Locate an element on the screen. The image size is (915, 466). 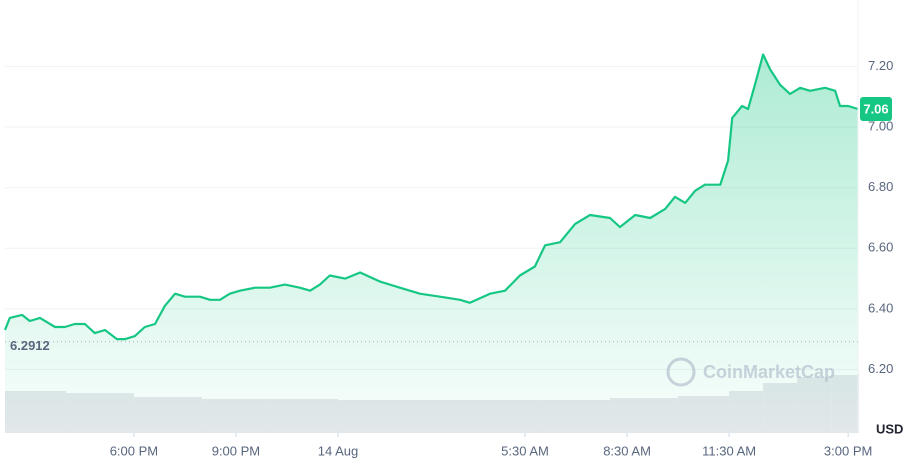
x-tick-label: 11:30 AM is located at coordinates (729, 450).